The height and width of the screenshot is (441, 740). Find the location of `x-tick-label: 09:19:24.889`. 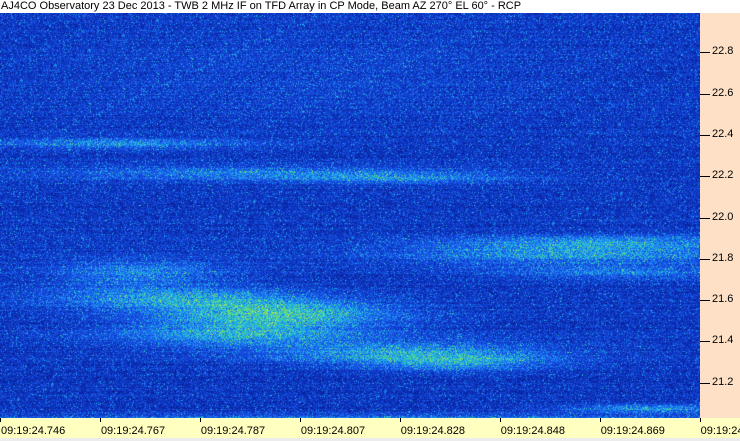

x-tick-label: 09:19:24.889 is located at coordinates (720, 431).